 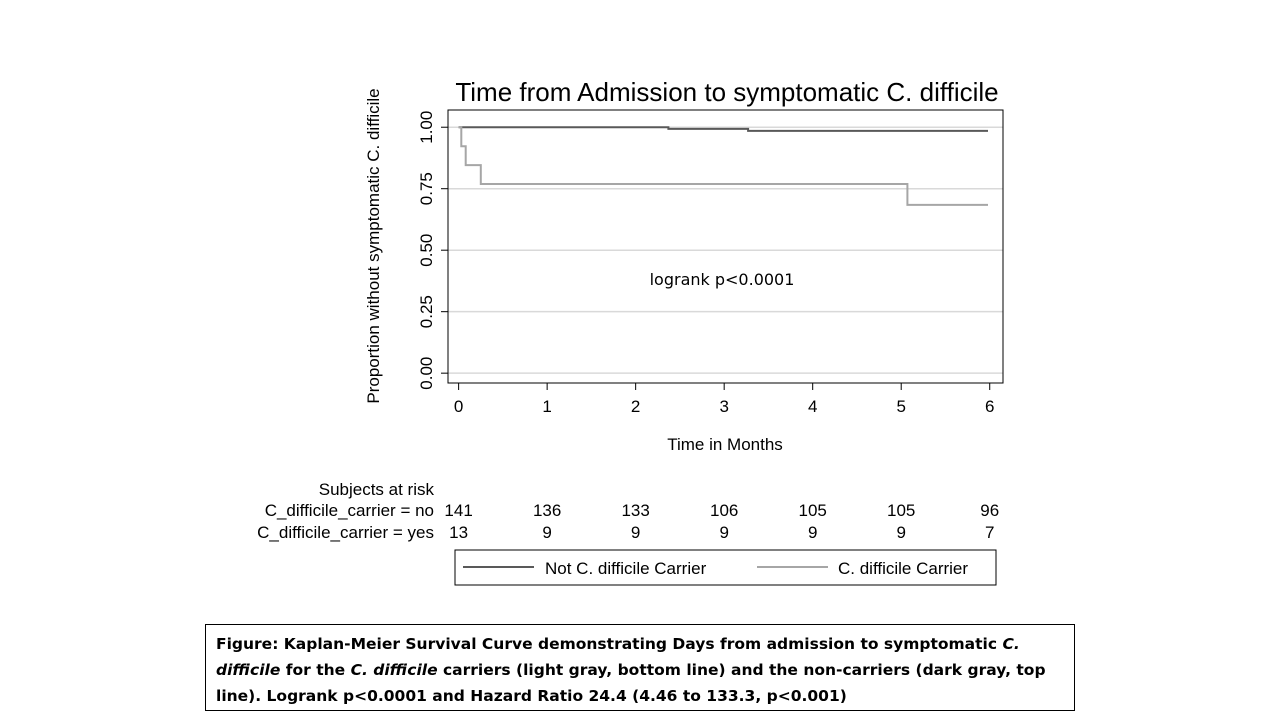 I want to click on y-axis-ticks: 0.00 0.25 0.50 0.75 1.00, so click(x=432, y=250).